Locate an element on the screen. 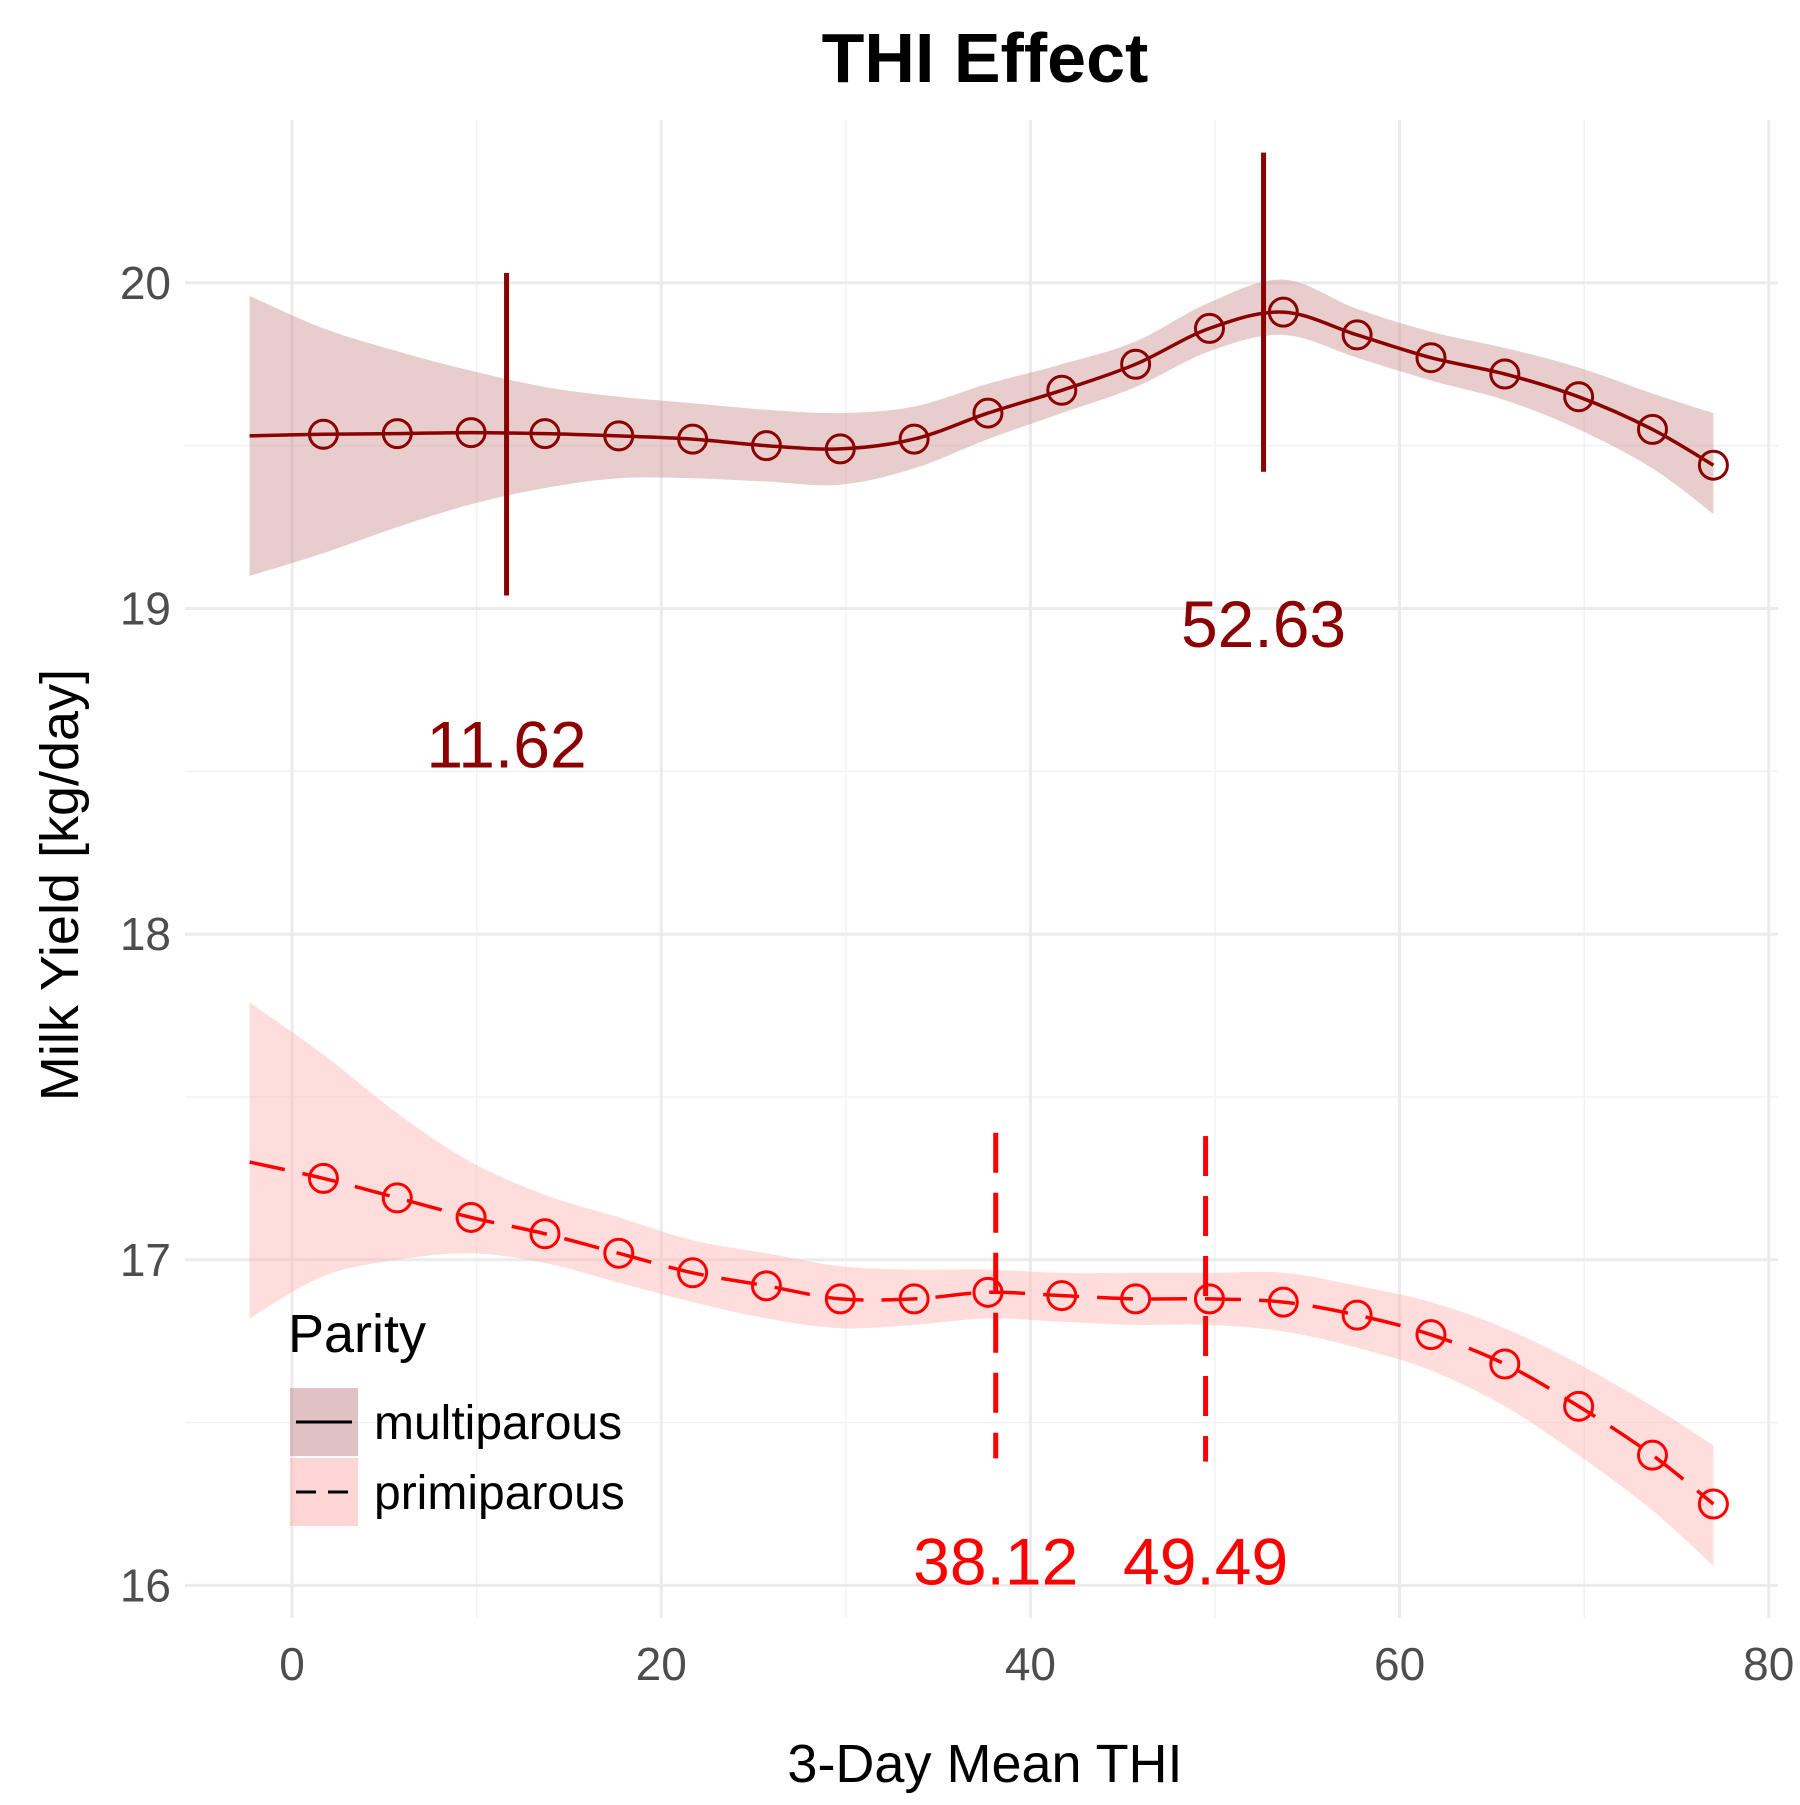 Image resolution: width=1800 pixels, height=1805 pixels. multiparous-confidence-band is located at coordinates (981, 427).